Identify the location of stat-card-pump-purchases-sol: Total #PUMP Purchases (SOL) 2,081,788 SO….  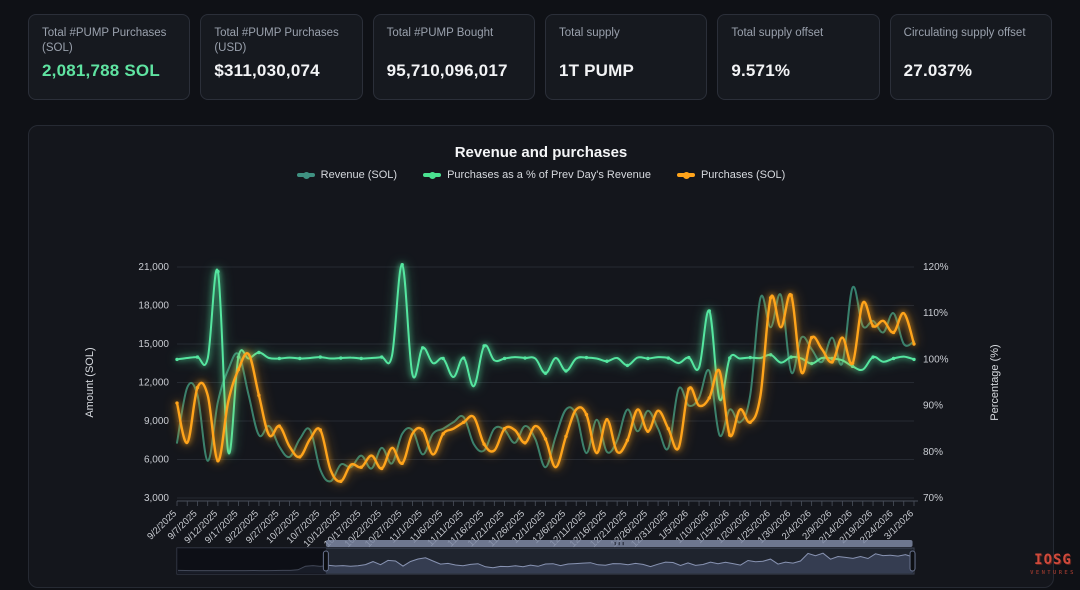
(109, 57).